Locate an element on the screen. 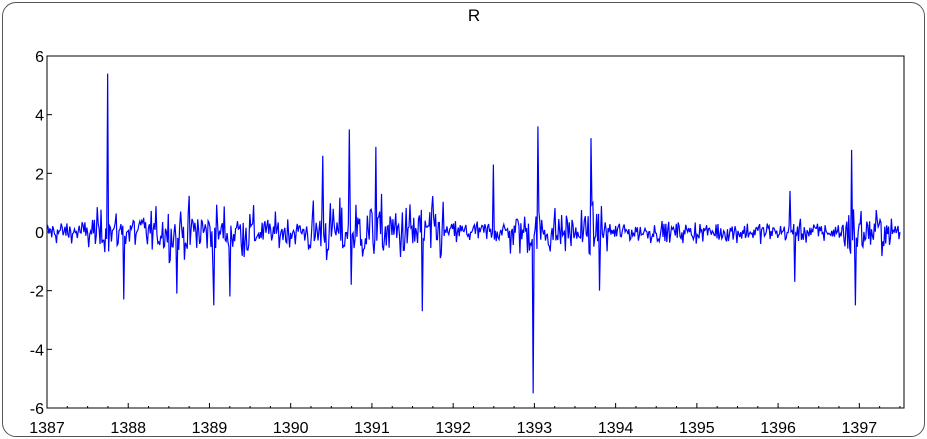 Image resolution: width=927 pixels, height=439 pixels. x-tick-label: 1392 is located at coordinates (453, 428).